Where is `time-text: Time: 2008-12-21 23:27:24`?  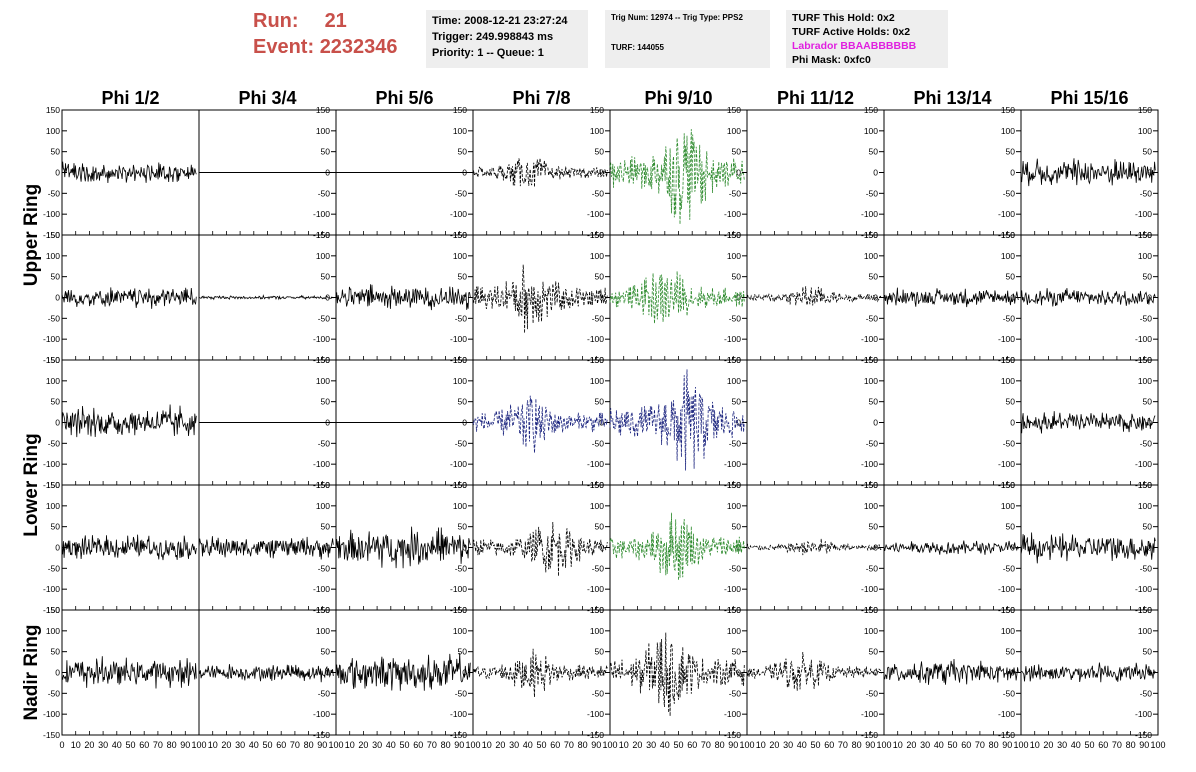
time-text: Time: 2008-12-21 23:27:24 is located at coordinates (500, 21).